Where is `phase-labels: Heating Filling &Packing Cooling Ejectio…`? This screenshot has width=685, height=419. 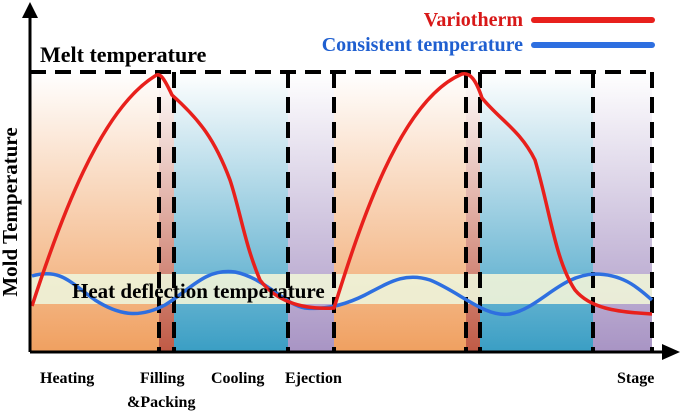 phase-labels: Heating Filling &Packing Cooling Ejectio… is located at coordinates (347, 390).